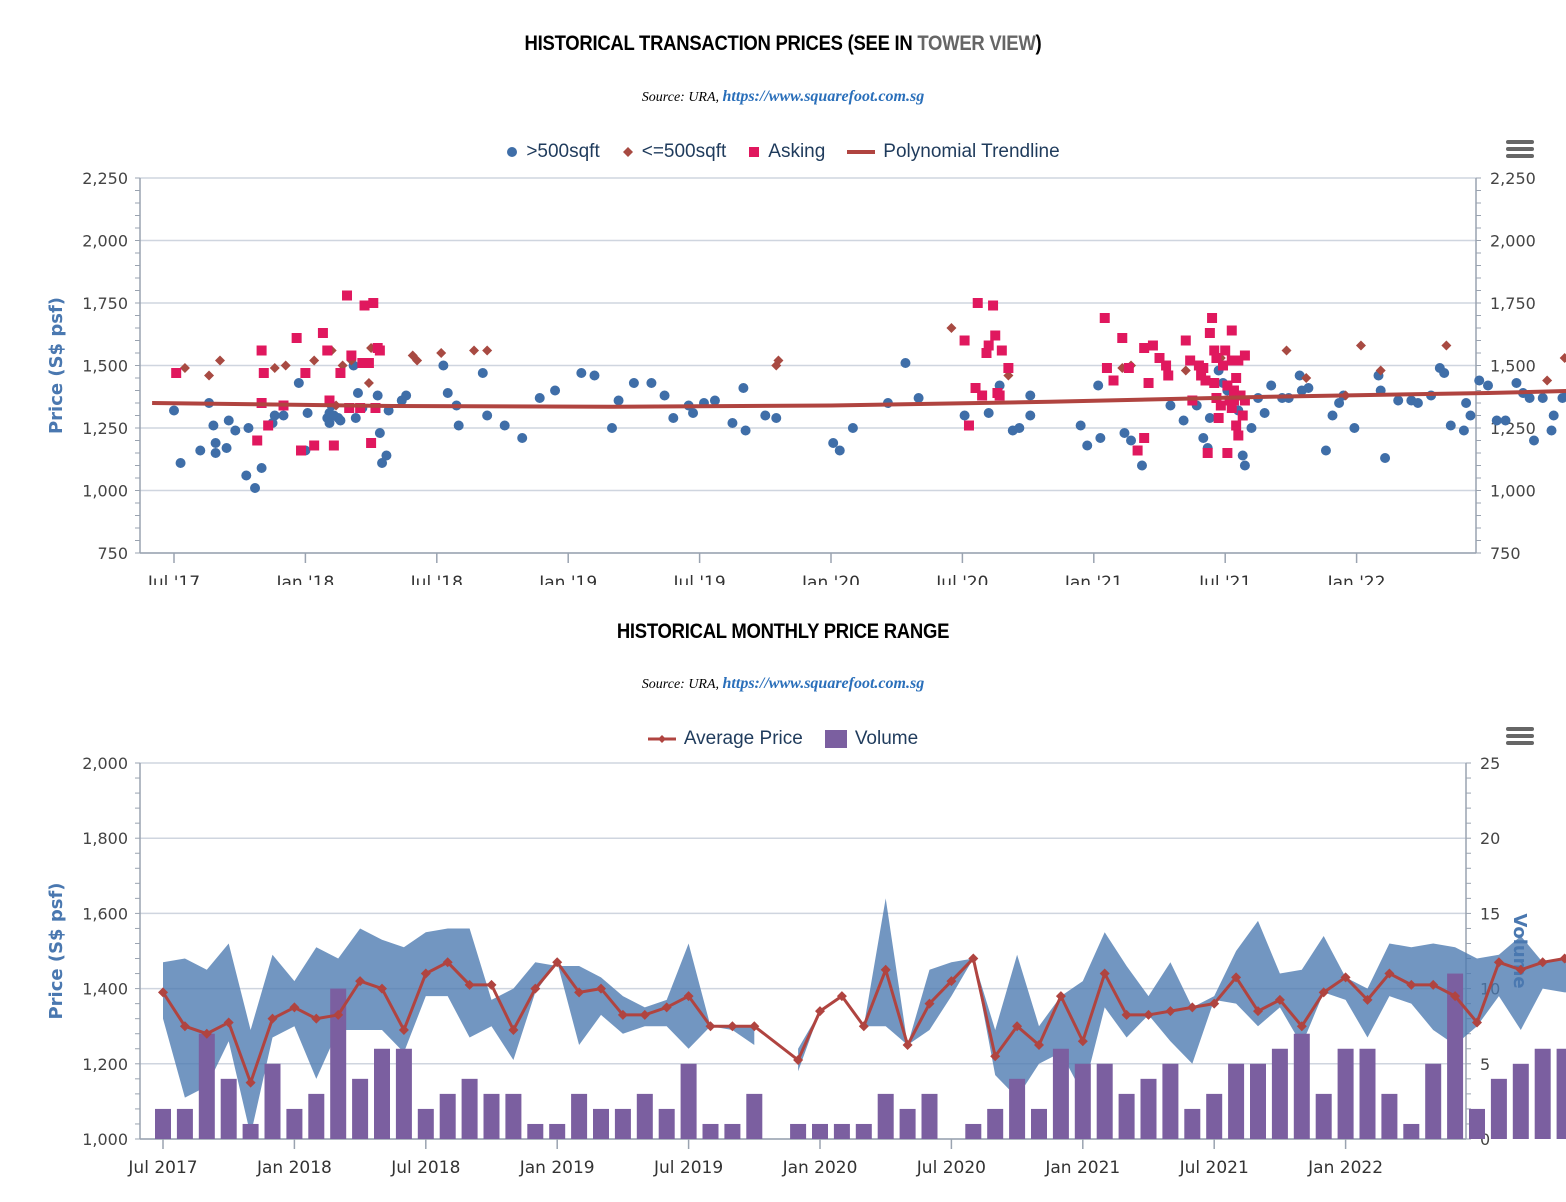  What do you see at coordinates (830, 579) in the screenshot?
I see `x-tick-label: Jan '20` at bounding box center [830, 579].